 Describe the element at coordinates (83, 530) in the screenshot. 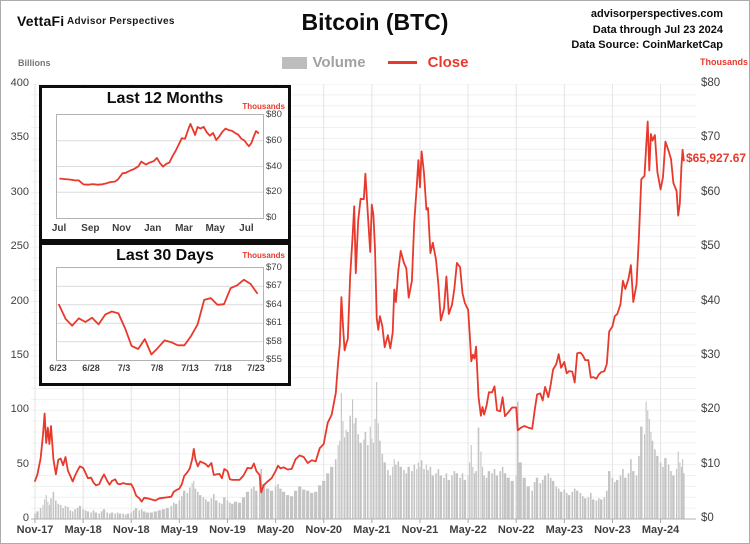

I see `main-x-axis-tick: May-18` at that location.